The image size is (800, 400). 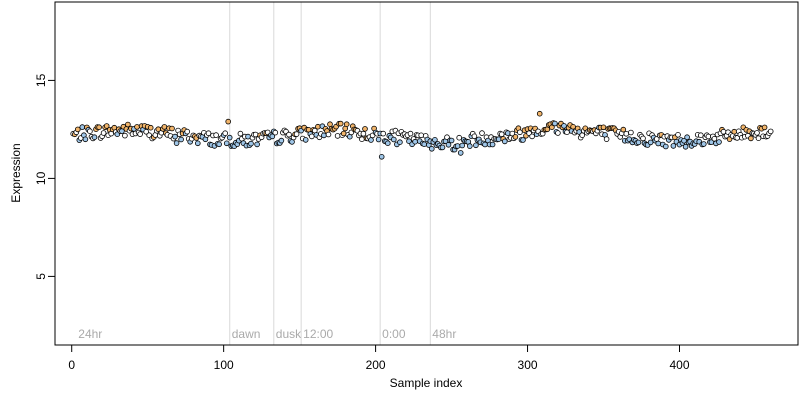 What do you see at coordinates (41, 80) in the screenshot?
I see `y-tick-label: 15` at bounding box center [41, 80].